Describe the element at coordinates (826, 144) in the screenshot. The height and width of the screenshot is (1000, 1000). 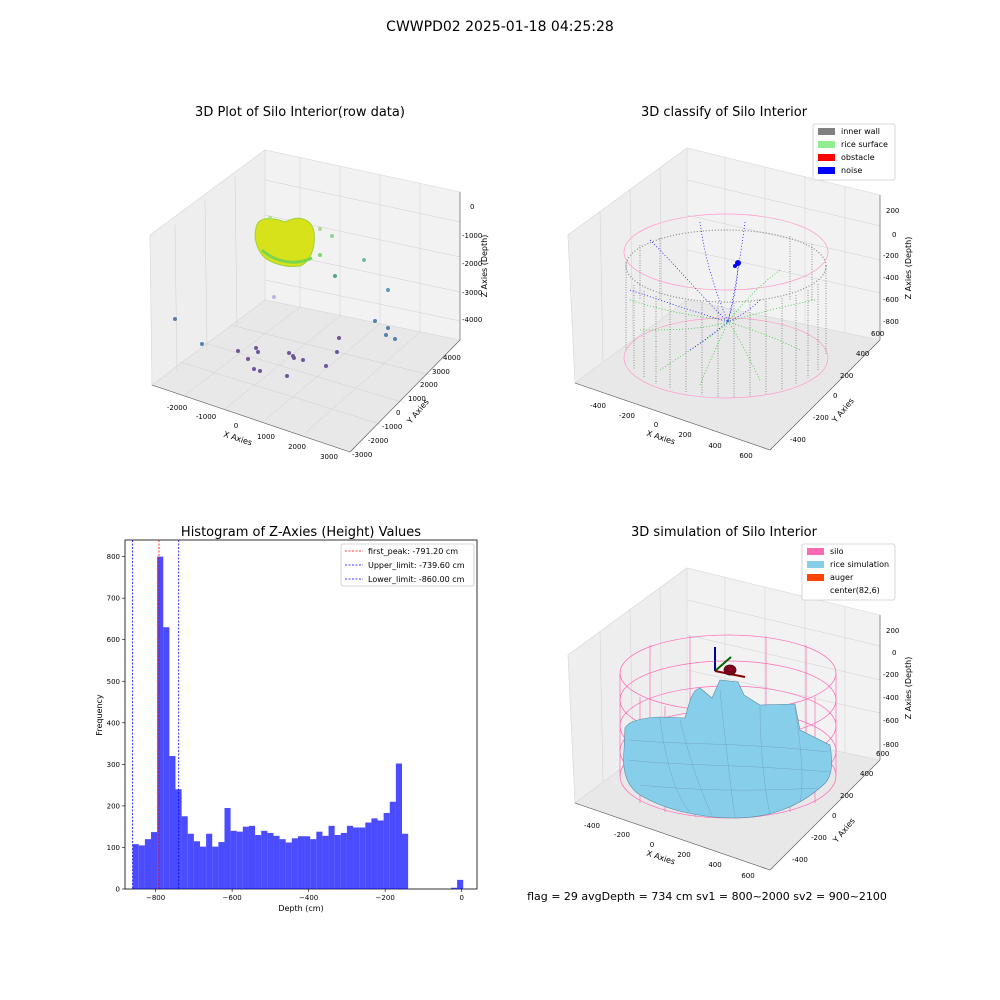
I see `legend-swatch-rice-surface` at that location.